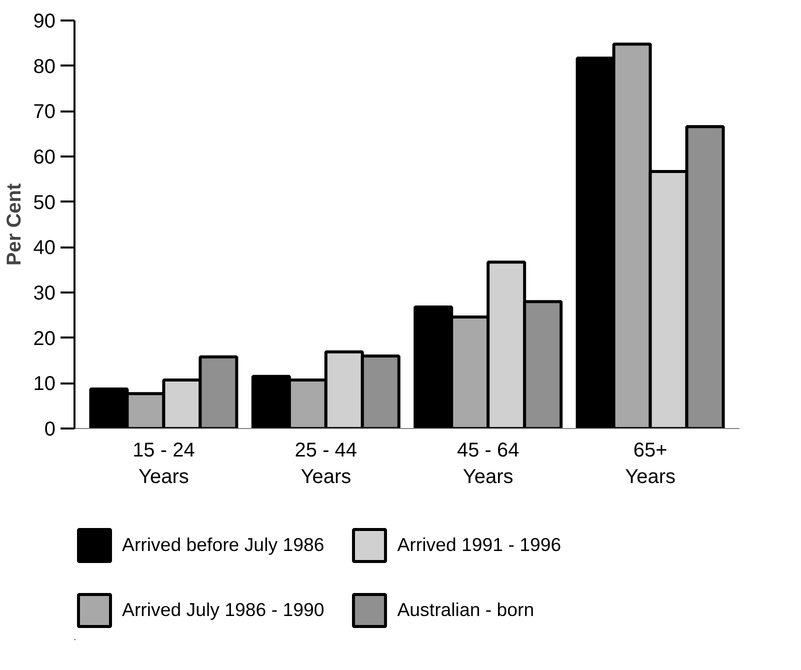 Image resolution: width=801 pixels, height=670 pixels. Describe the element at coordinates (44, 293) in the screenshot. I see `y-tick-label: 30` at that location.